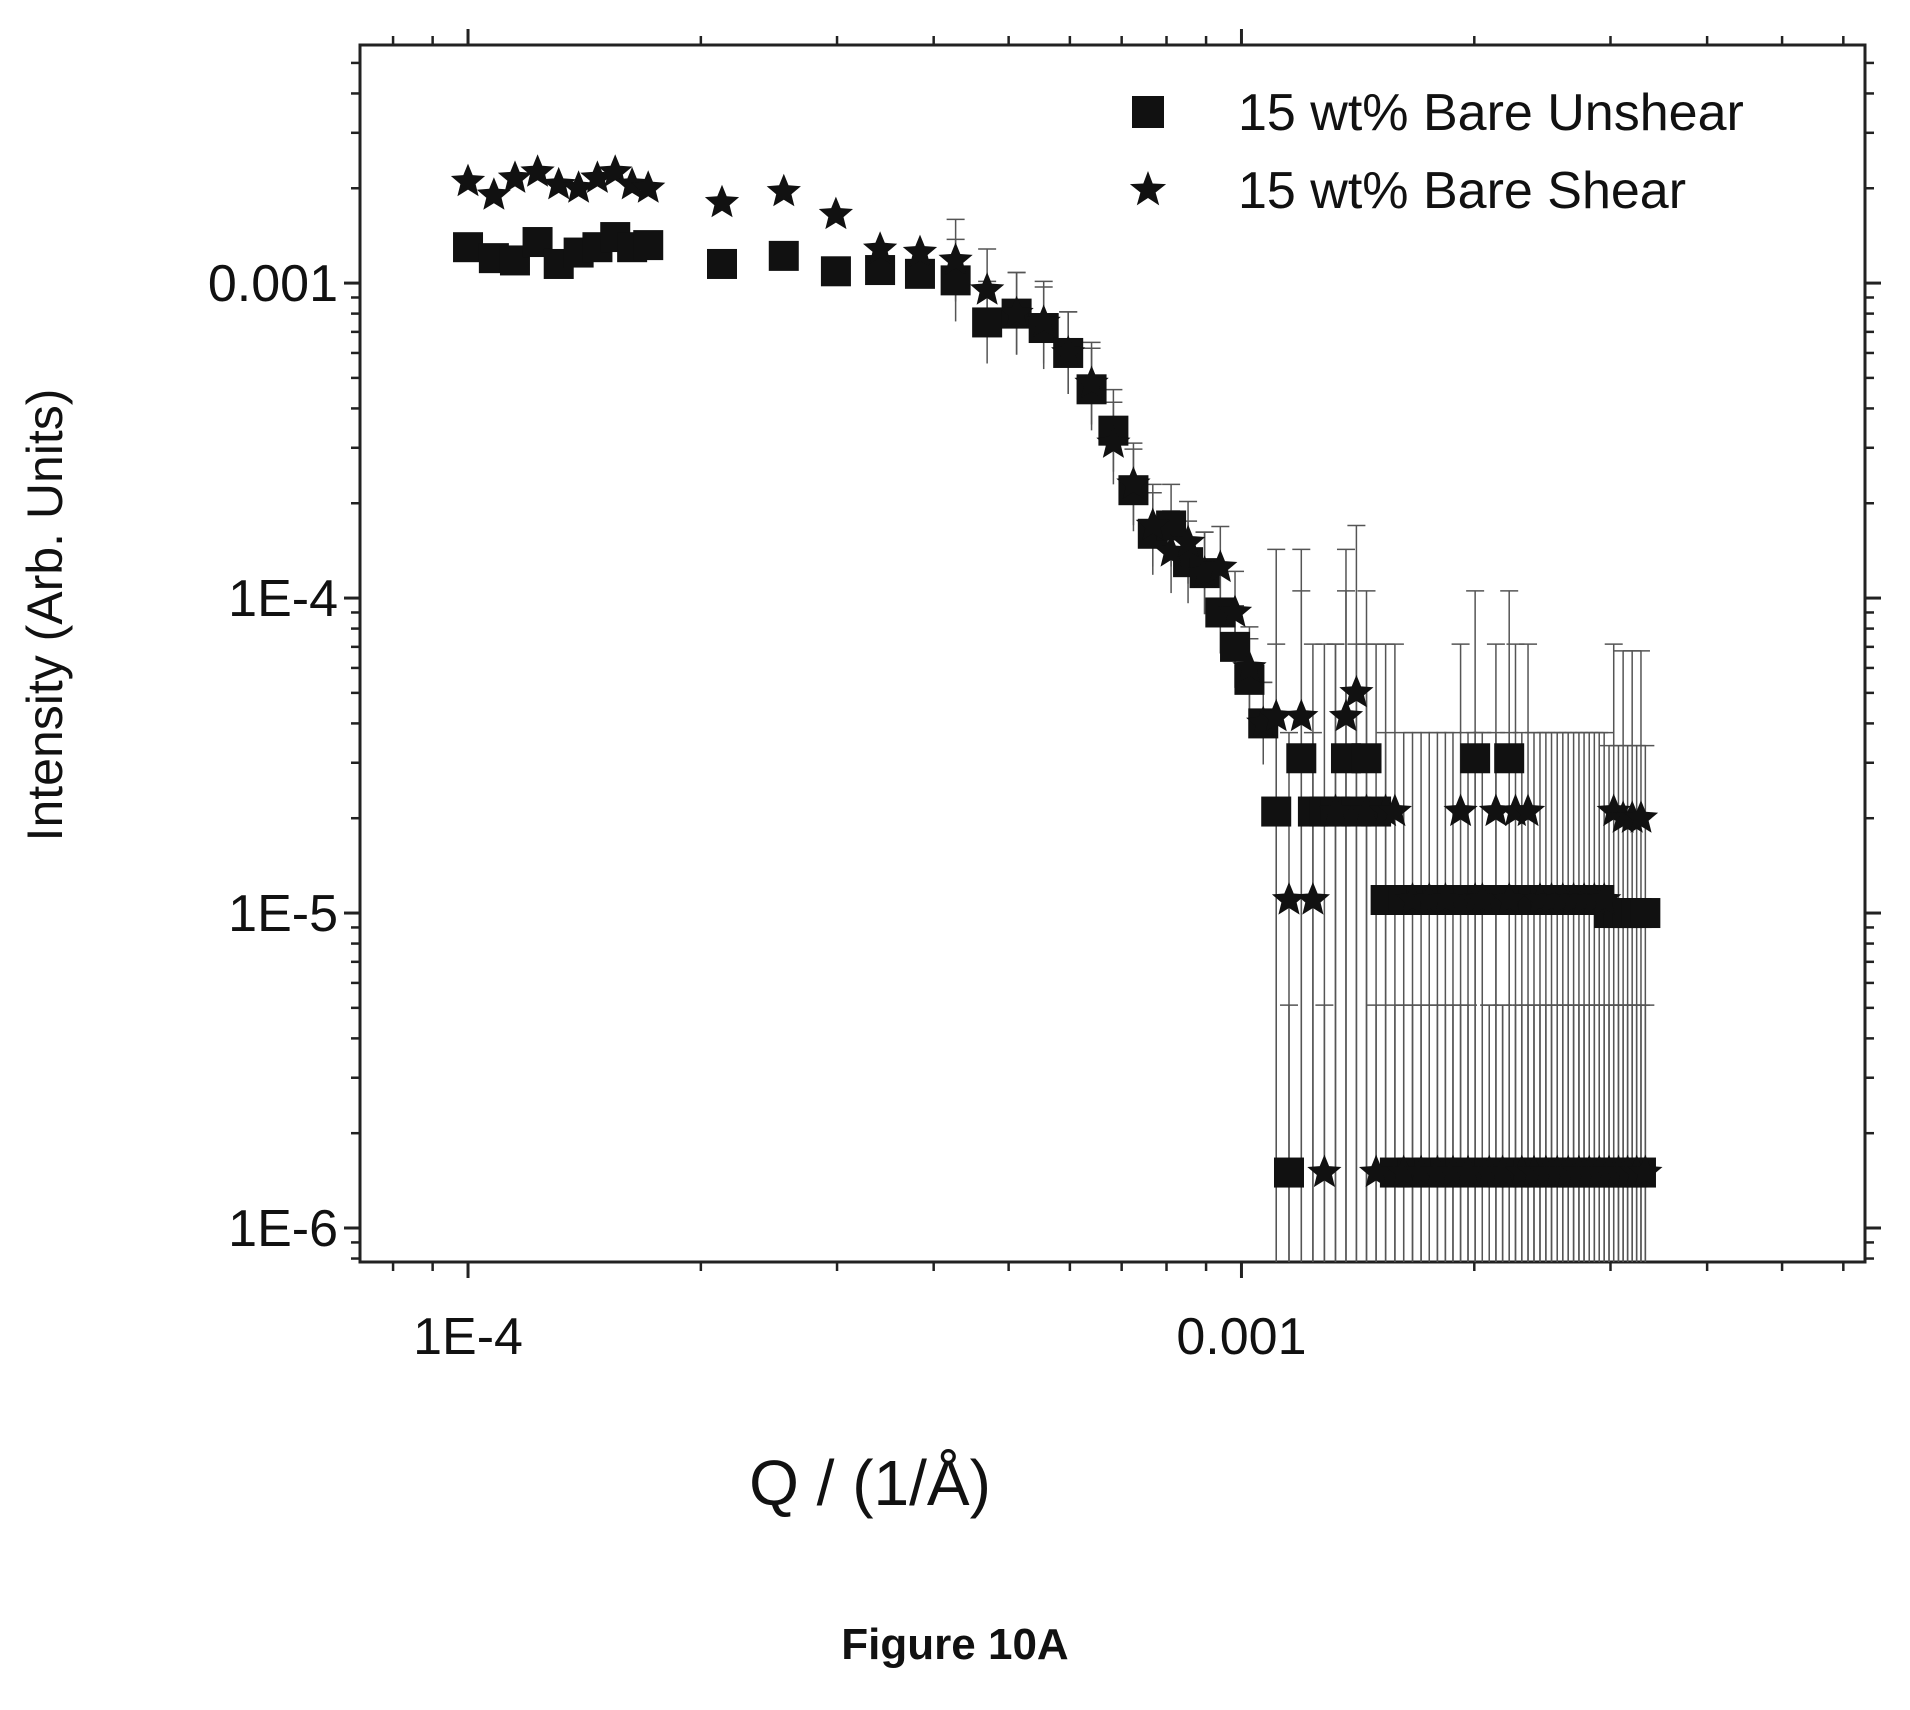  Describe the element at coordinates (1148, 112) in the screenshot. I see `legend-marker-square` at that location.